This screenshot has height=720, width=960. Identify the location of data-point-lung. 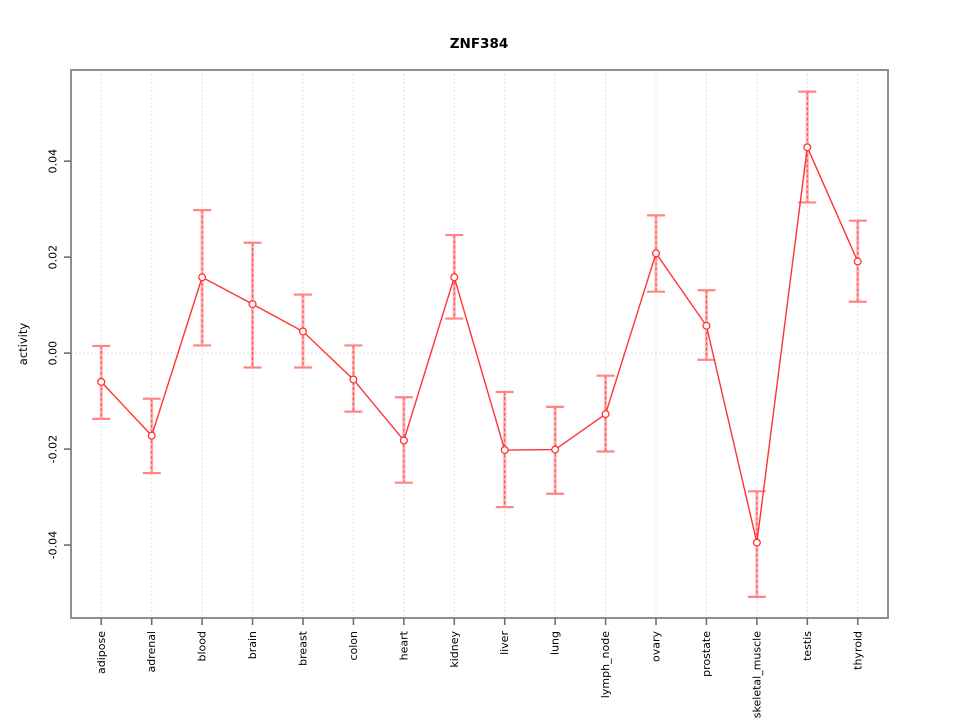
(555, 449).